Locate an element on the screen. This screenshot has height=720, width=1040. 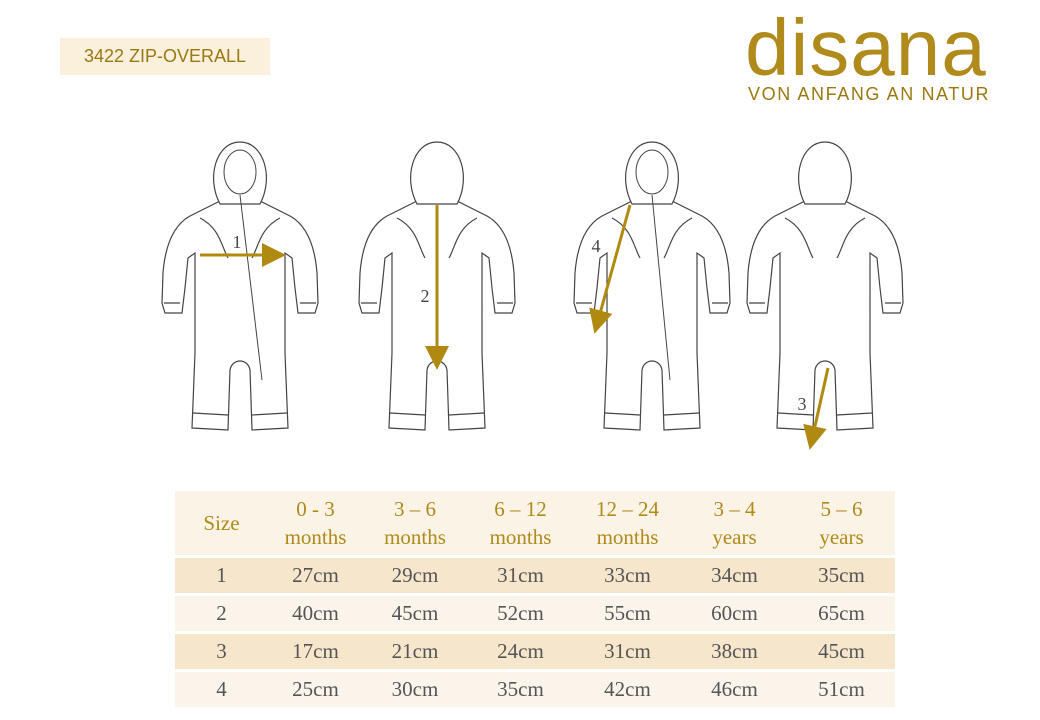
header-cell: 3 – 4 years is located at coordinates (734, 523).